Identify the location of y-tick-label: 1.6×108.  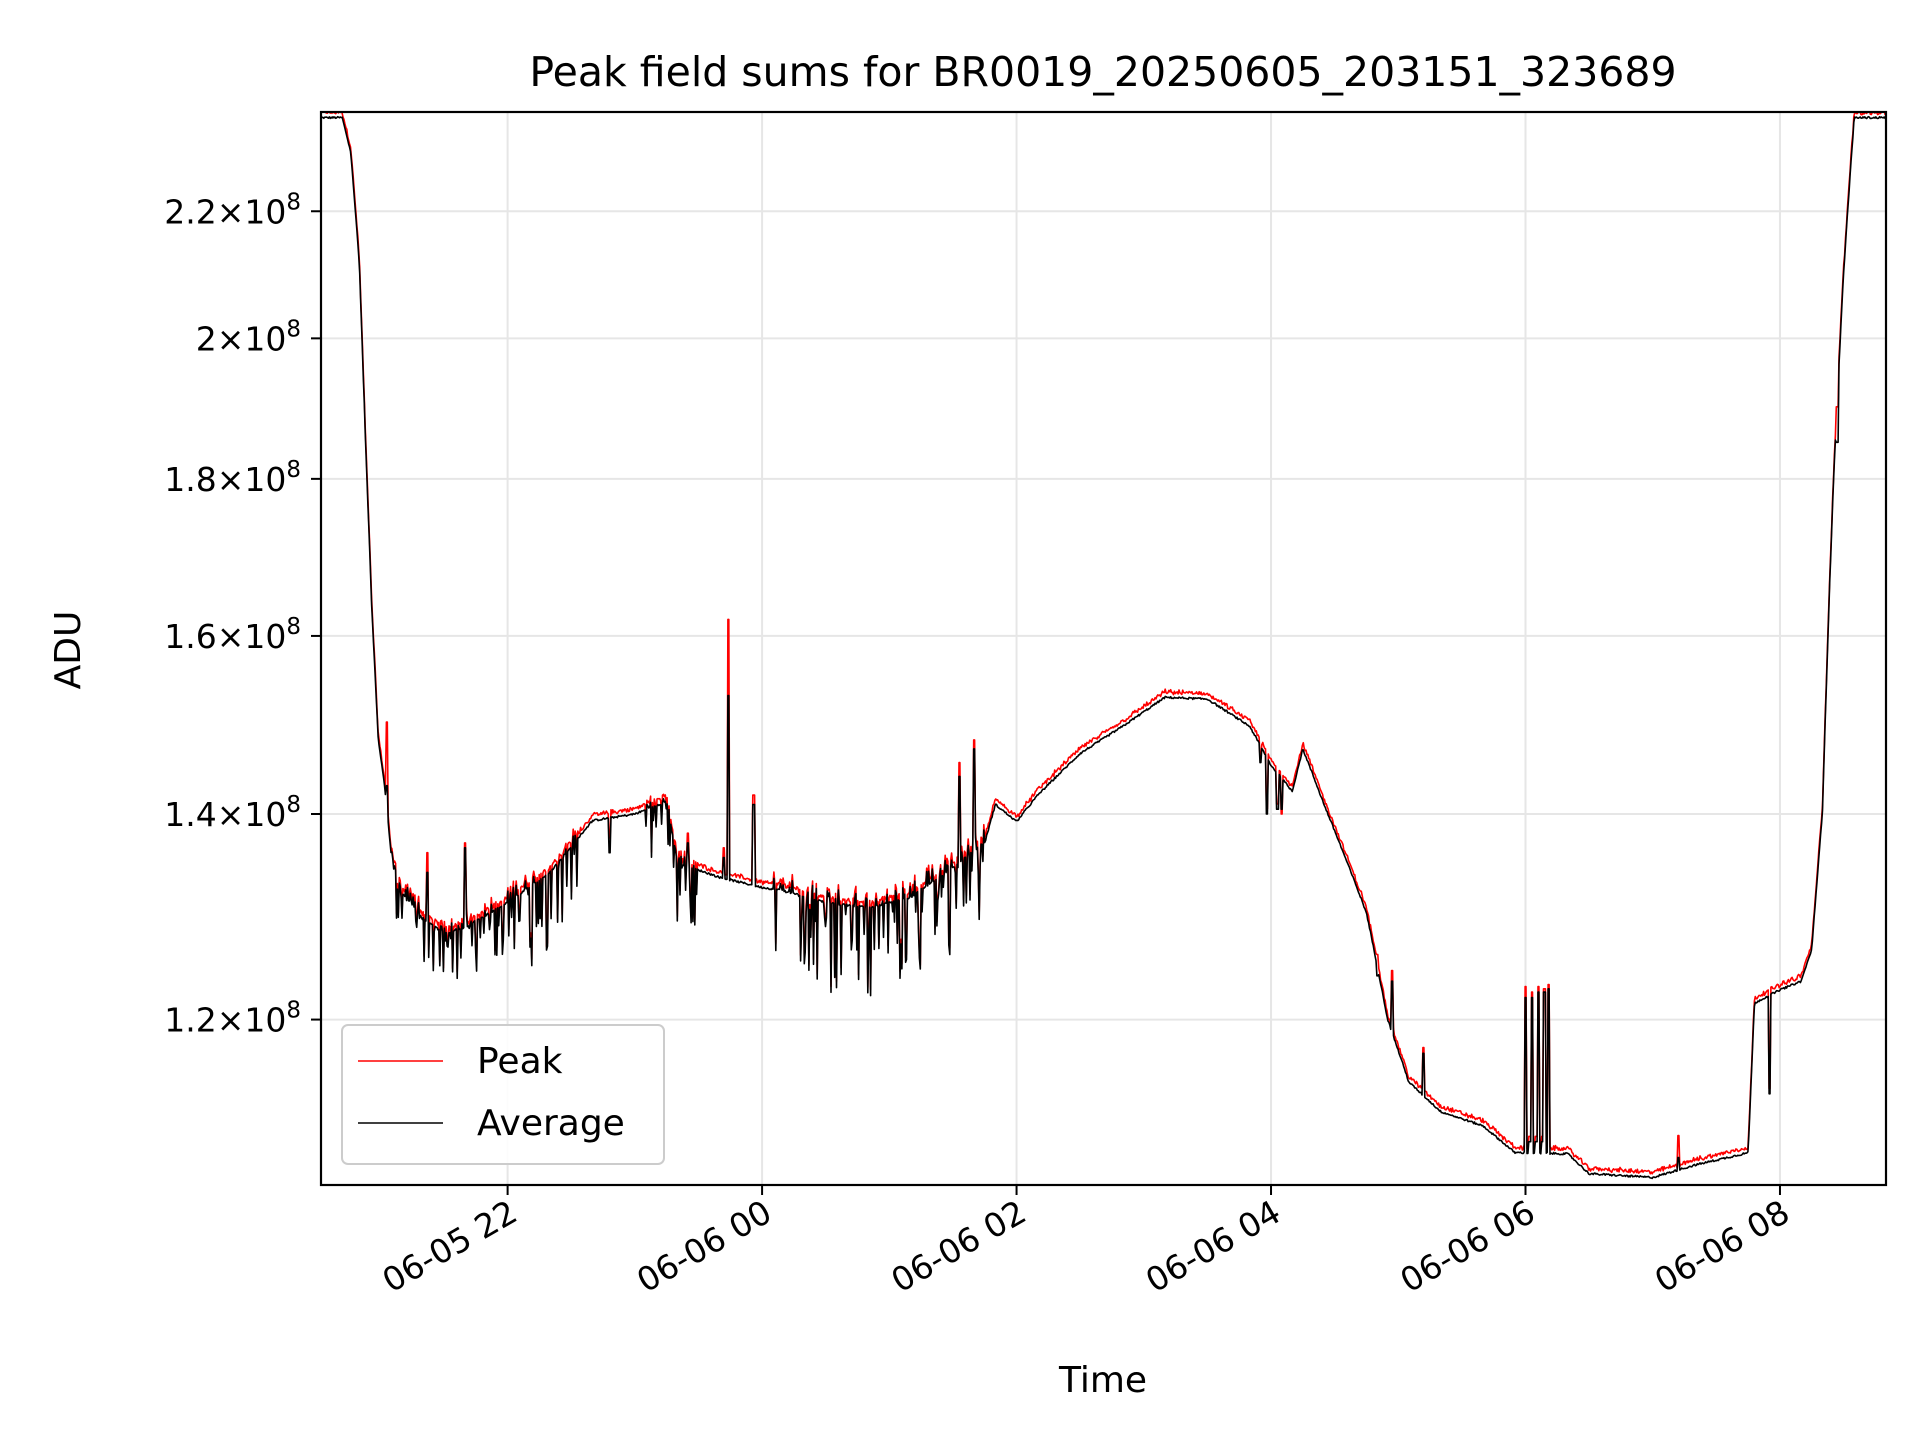
(232, 635).